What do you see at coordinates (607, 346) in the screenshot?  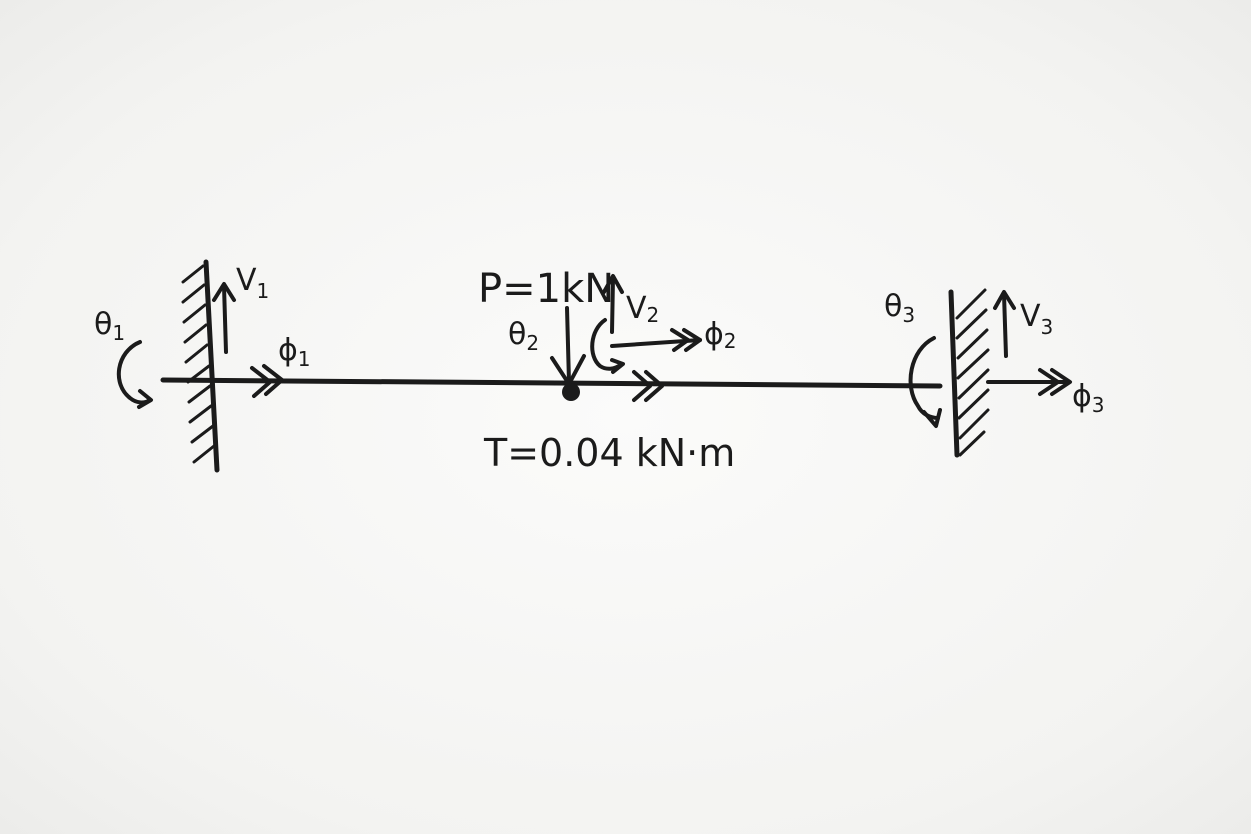 I see `node2-moment-arrow` at bounding box center [607, 346].